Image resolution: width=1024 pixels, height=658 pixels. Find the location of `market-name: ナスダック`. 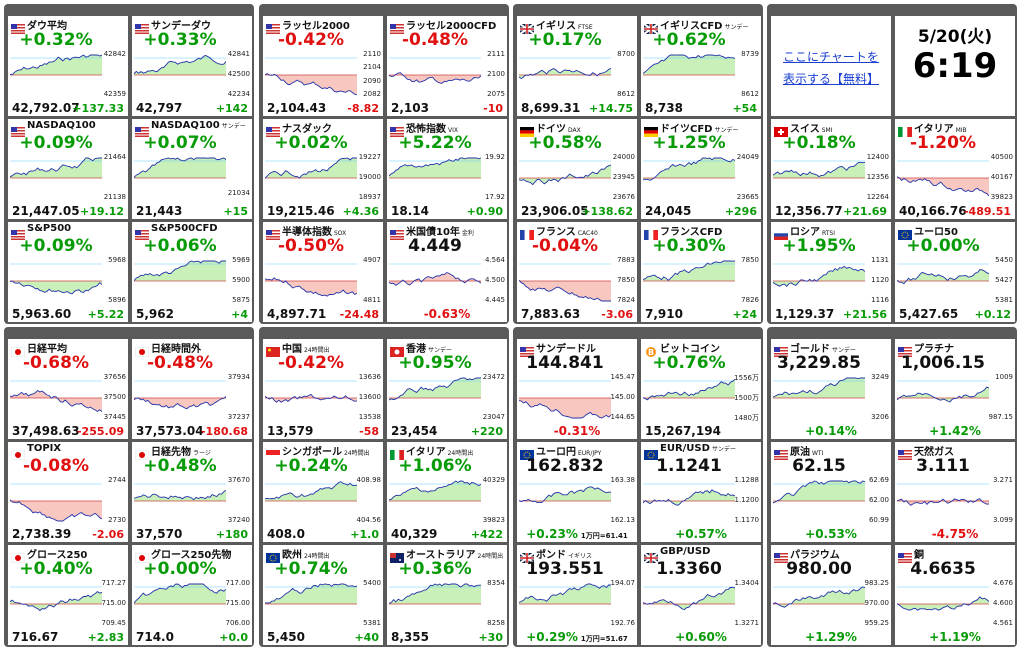

market-name: ナスダック is located at coordinates (307, 127).